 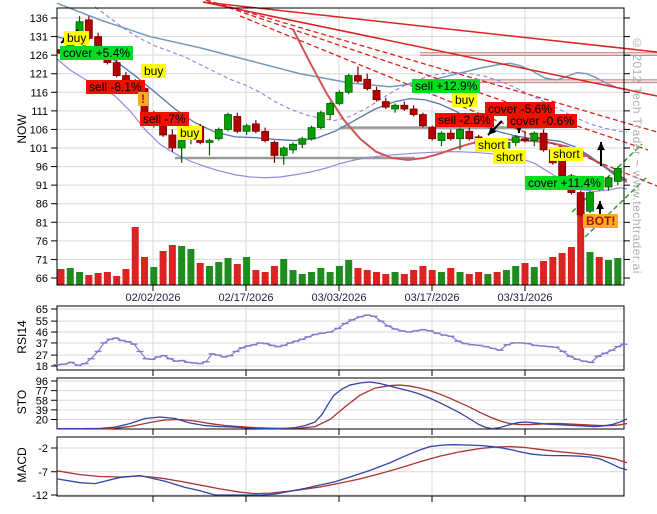 What do you see at coordinates (42, 333) in the screenshot?
I see `svg-text: 46` at bounding box center [42, 333].